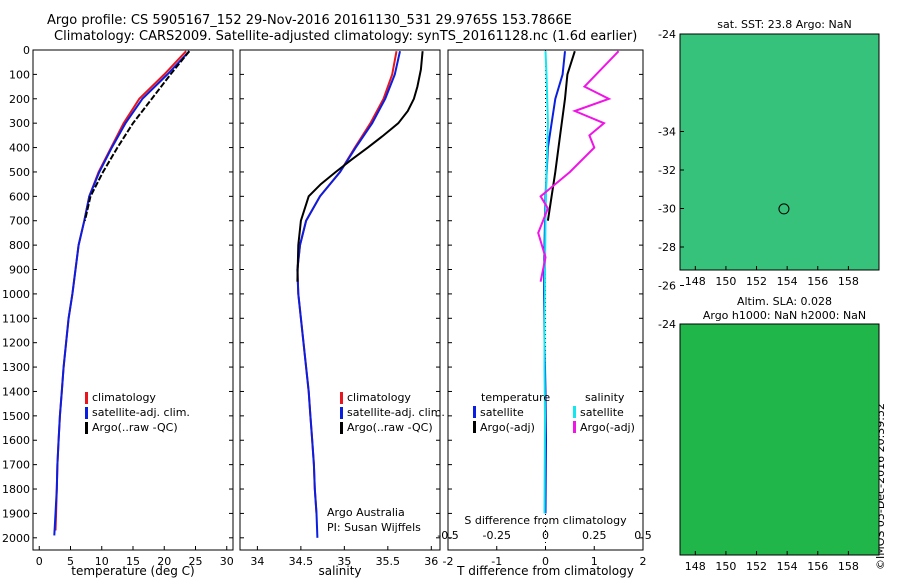 The image size is (900, 580). I want to click on y-tick-label: 1600, so click(16, 440).